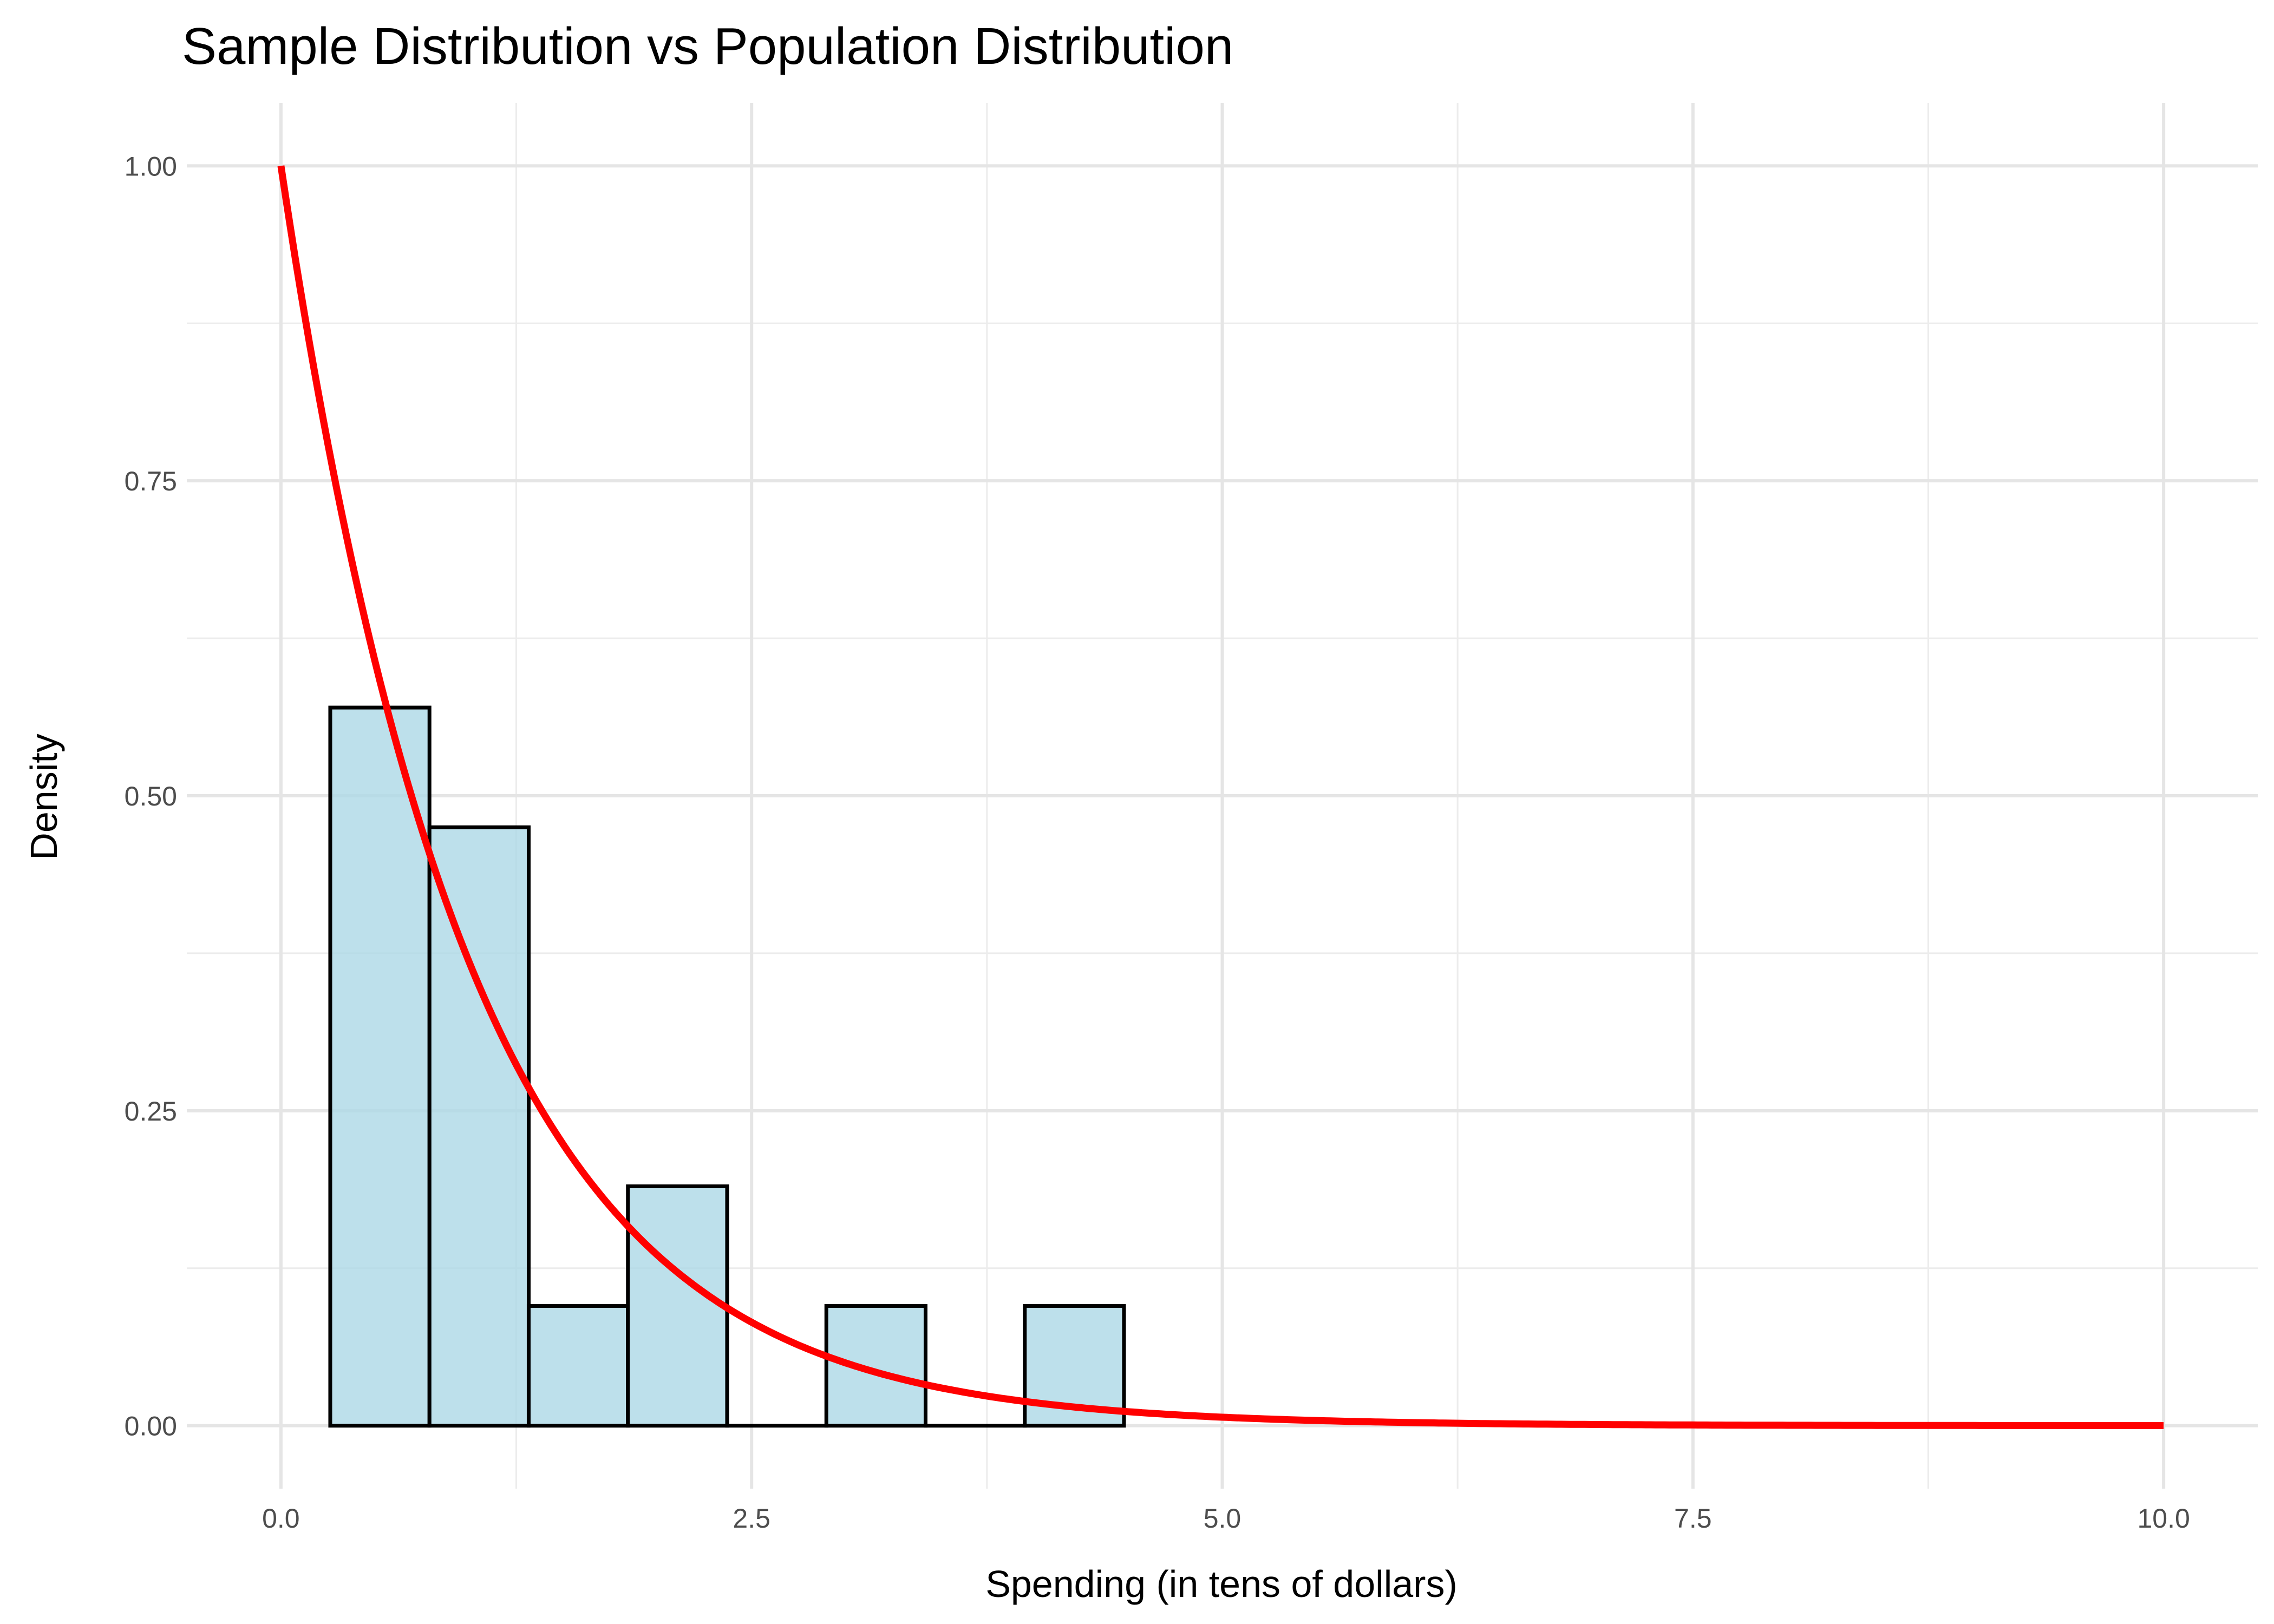 The height and width of the screenshot is (1624, 2274). Describe the element at coordinates (151, 481) in the screenshot. I see `y-tick-label: 0.75` at that location.